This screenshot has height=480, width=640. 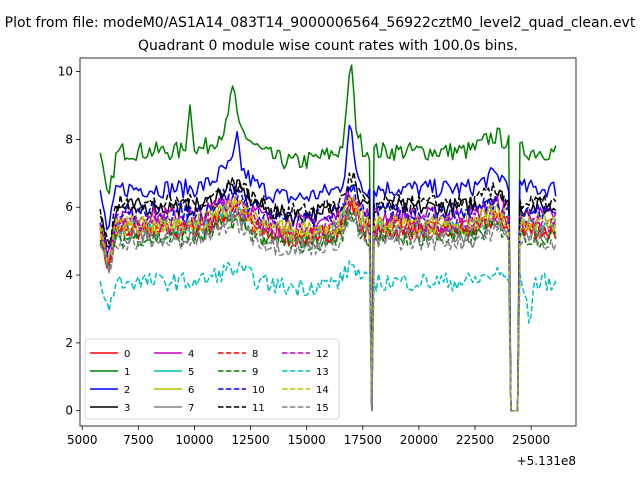 I want to click on y-tick-label: 6, so click(x=69, y=207).